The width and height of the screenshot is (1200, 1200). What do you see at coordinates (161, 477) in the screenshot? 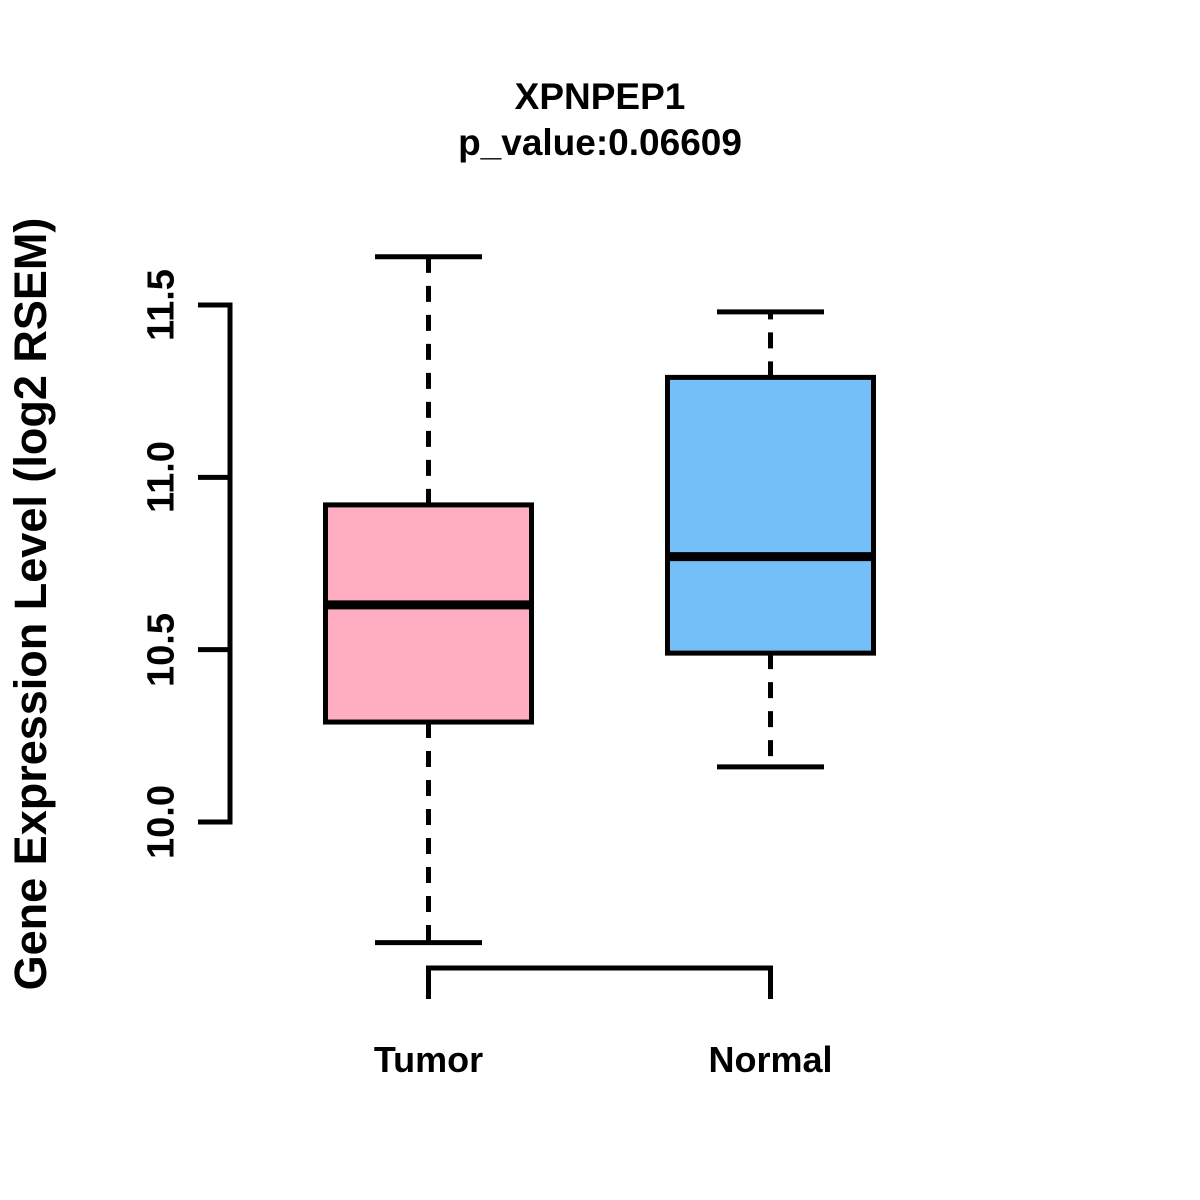
I see `y-tick-label: 11.0` at bounding box center [161, 477].